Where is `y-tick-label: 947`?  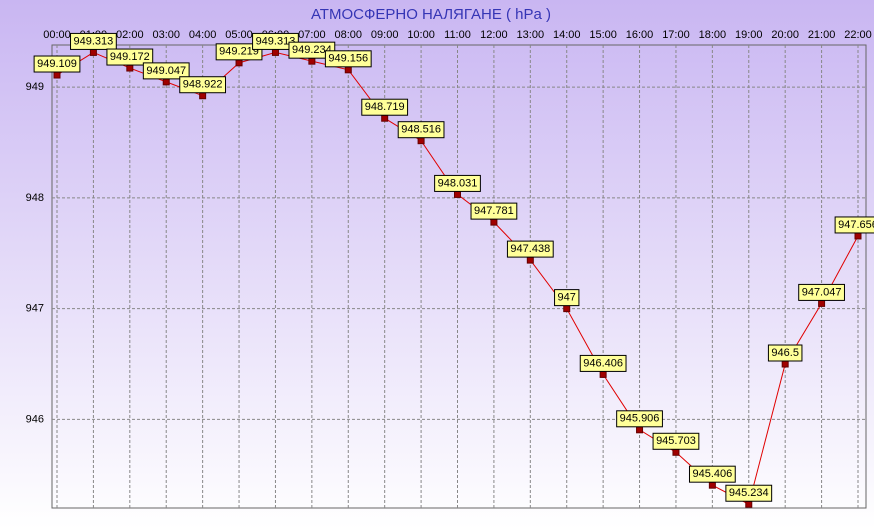
y-tick-label: 947 is located at coordinates (35, 309).